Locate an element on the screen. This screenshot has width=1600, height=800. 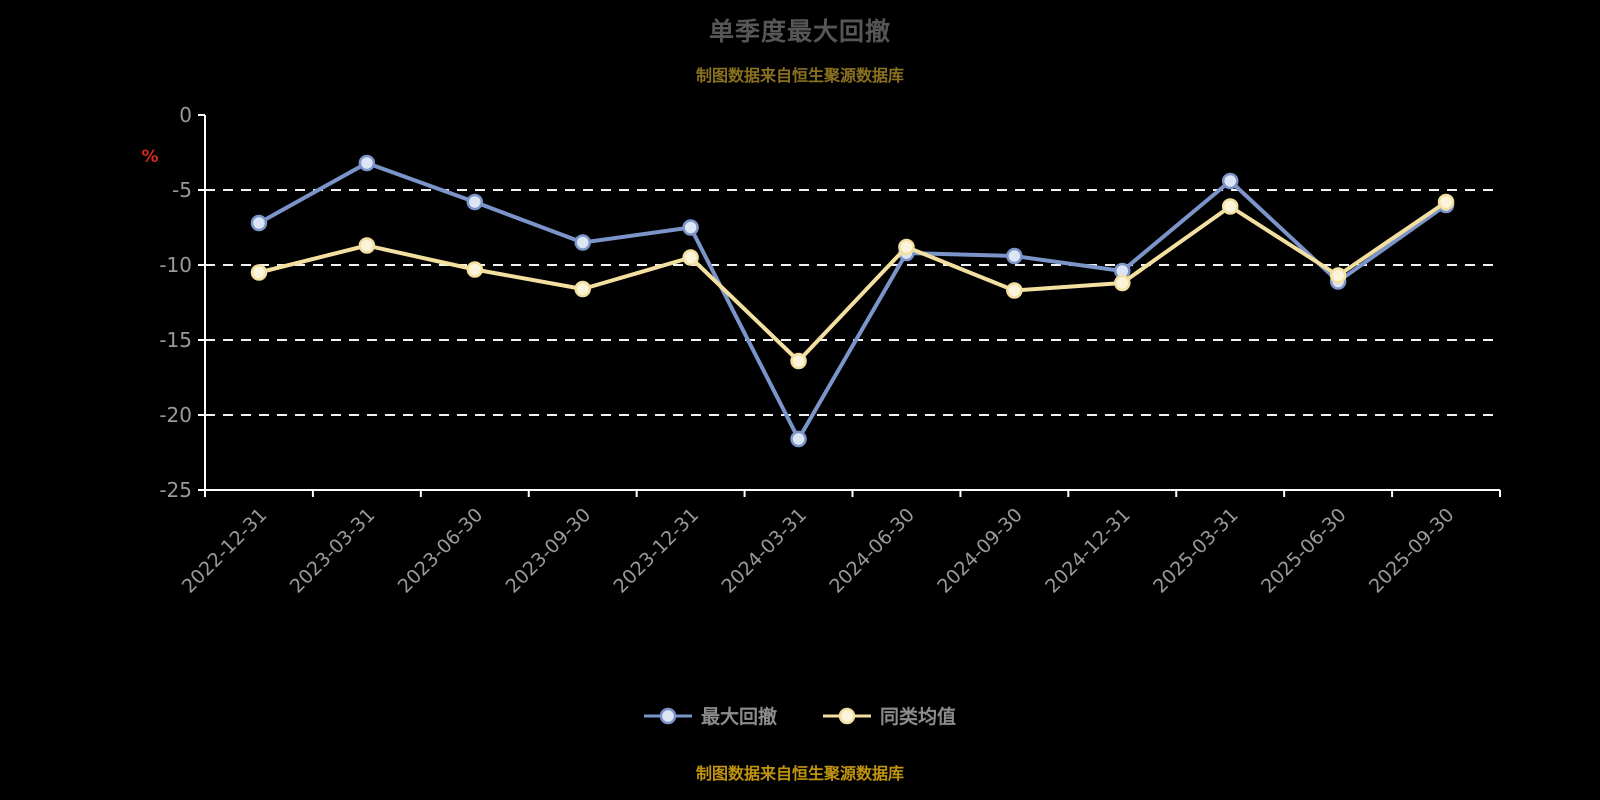
chart-title: 单季度最大回撤 is located at coordinates (799, 31).